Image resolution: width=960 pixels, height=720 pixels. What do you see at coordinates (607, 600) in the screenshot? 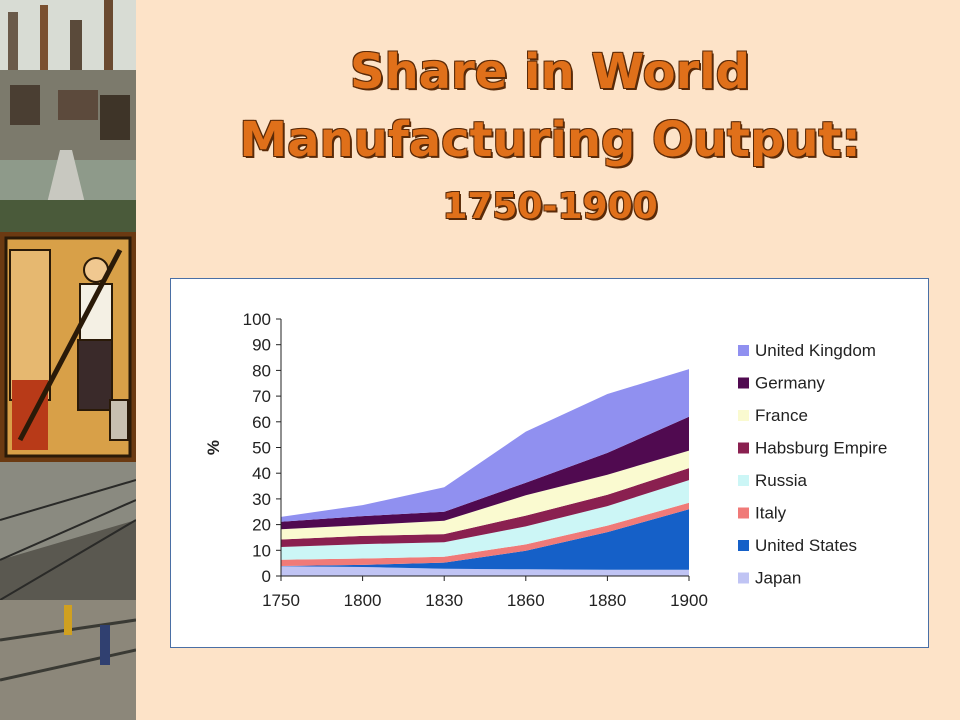
I see `x-tick-label: 1880` at bounding box center [607, 600].